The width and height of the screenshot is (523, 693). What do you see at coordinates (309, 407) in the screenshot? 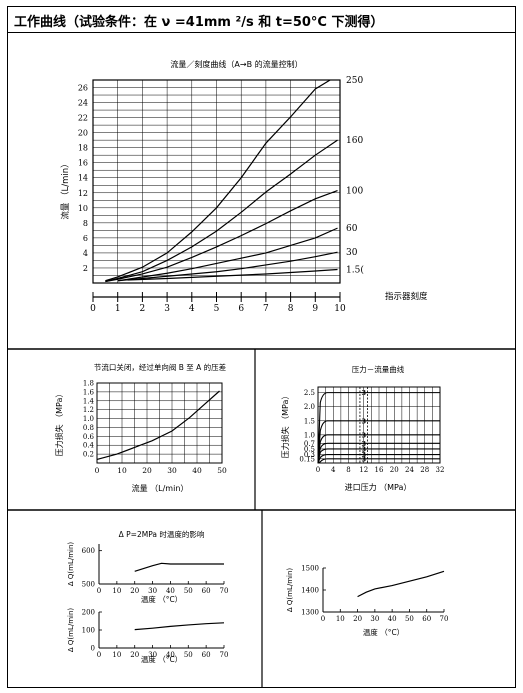
I see `y-tick-label: 2.0` at bounding box center [309, 407].